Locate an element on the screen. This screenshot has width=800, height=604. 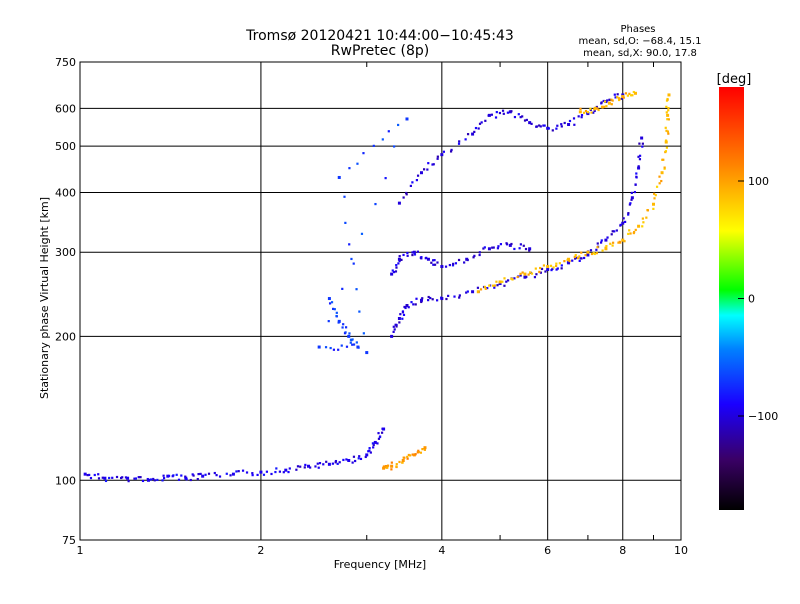
y-tick-label: 600 is located at coordinates (65, 108).